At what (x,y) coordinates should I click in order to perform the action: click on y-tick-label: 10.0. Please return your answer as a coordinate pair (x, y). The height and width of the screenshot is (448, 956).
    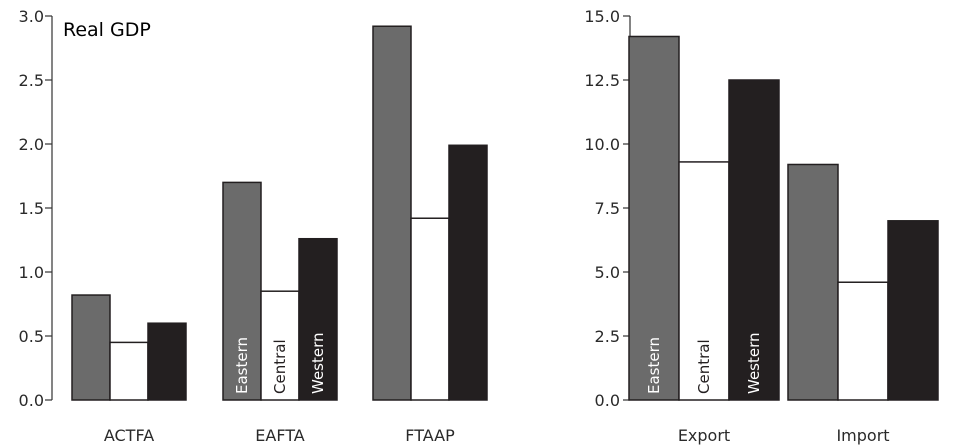
    Looking at the image, I should click on (602, 144).